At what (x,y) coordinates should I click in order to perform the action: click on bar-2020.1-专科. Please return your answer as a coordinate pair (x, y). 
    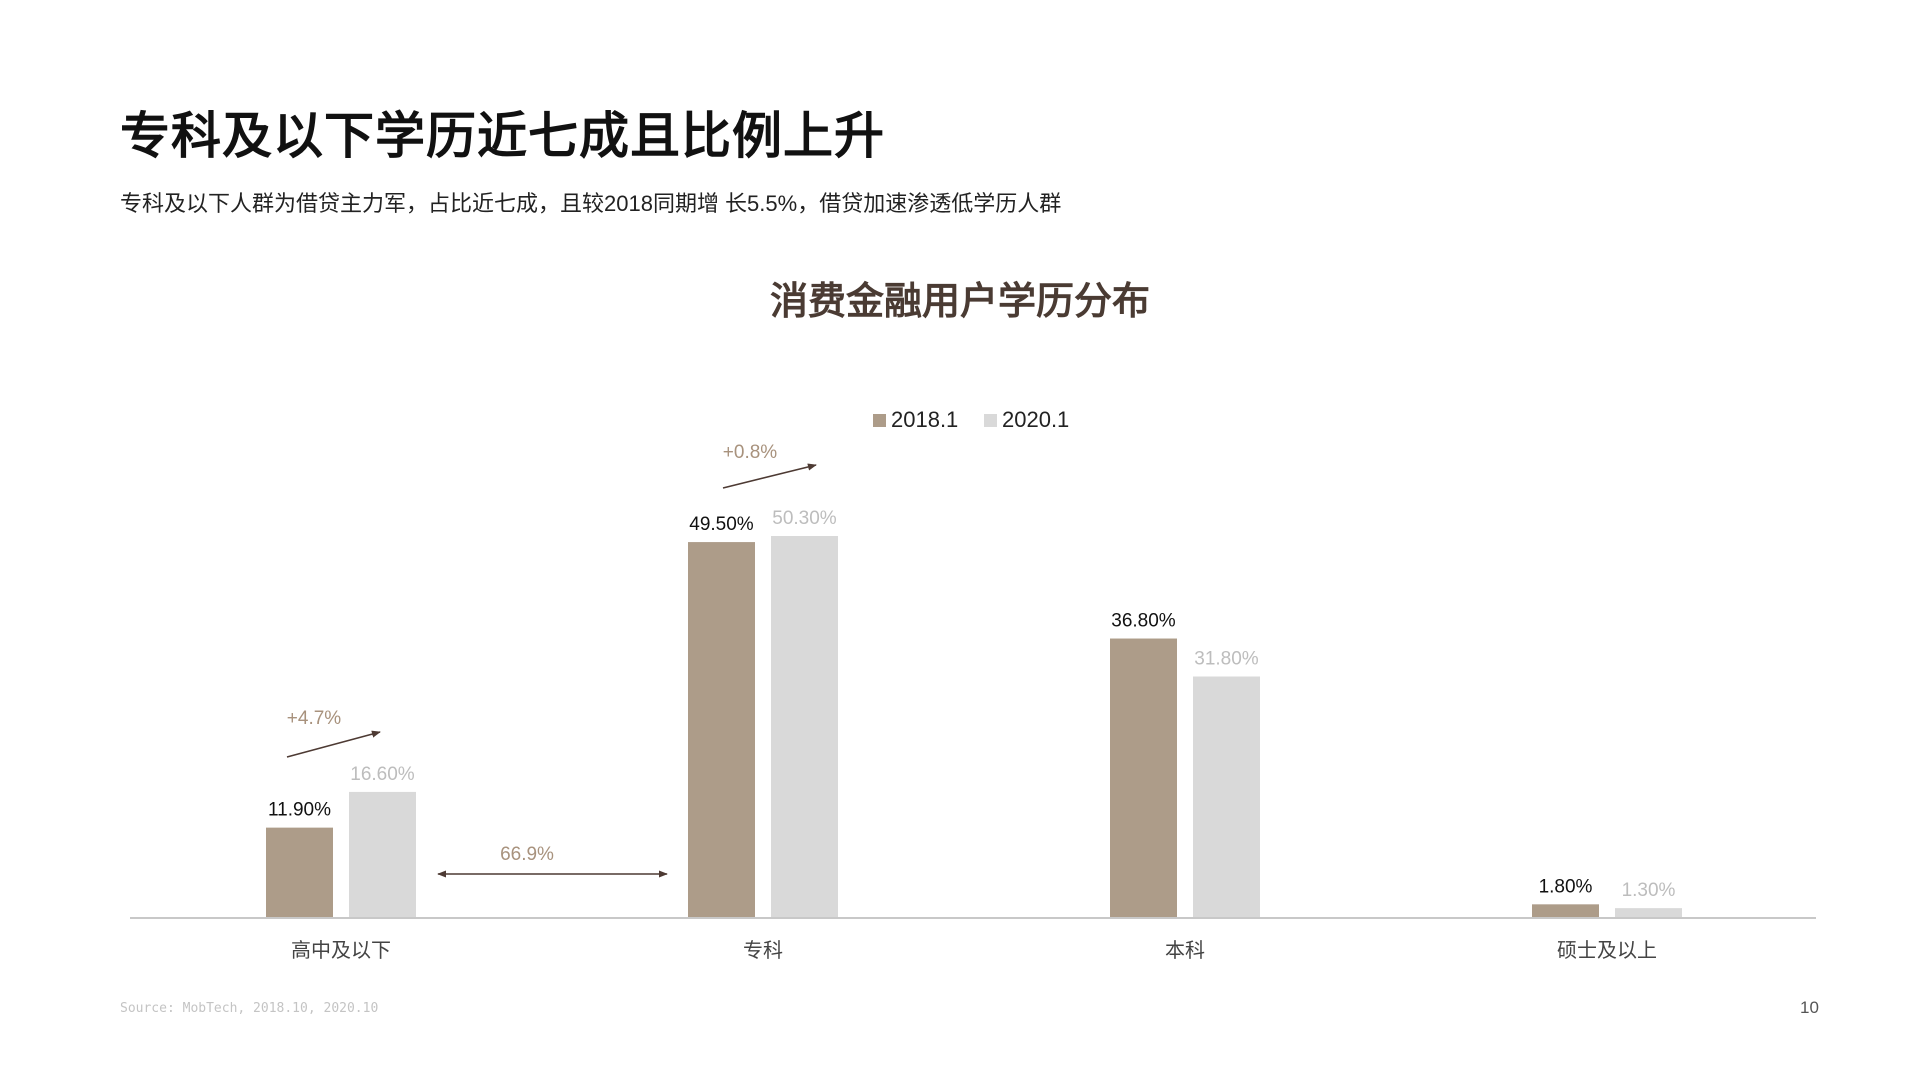
    Looking at the image, I should click on (804, 727).